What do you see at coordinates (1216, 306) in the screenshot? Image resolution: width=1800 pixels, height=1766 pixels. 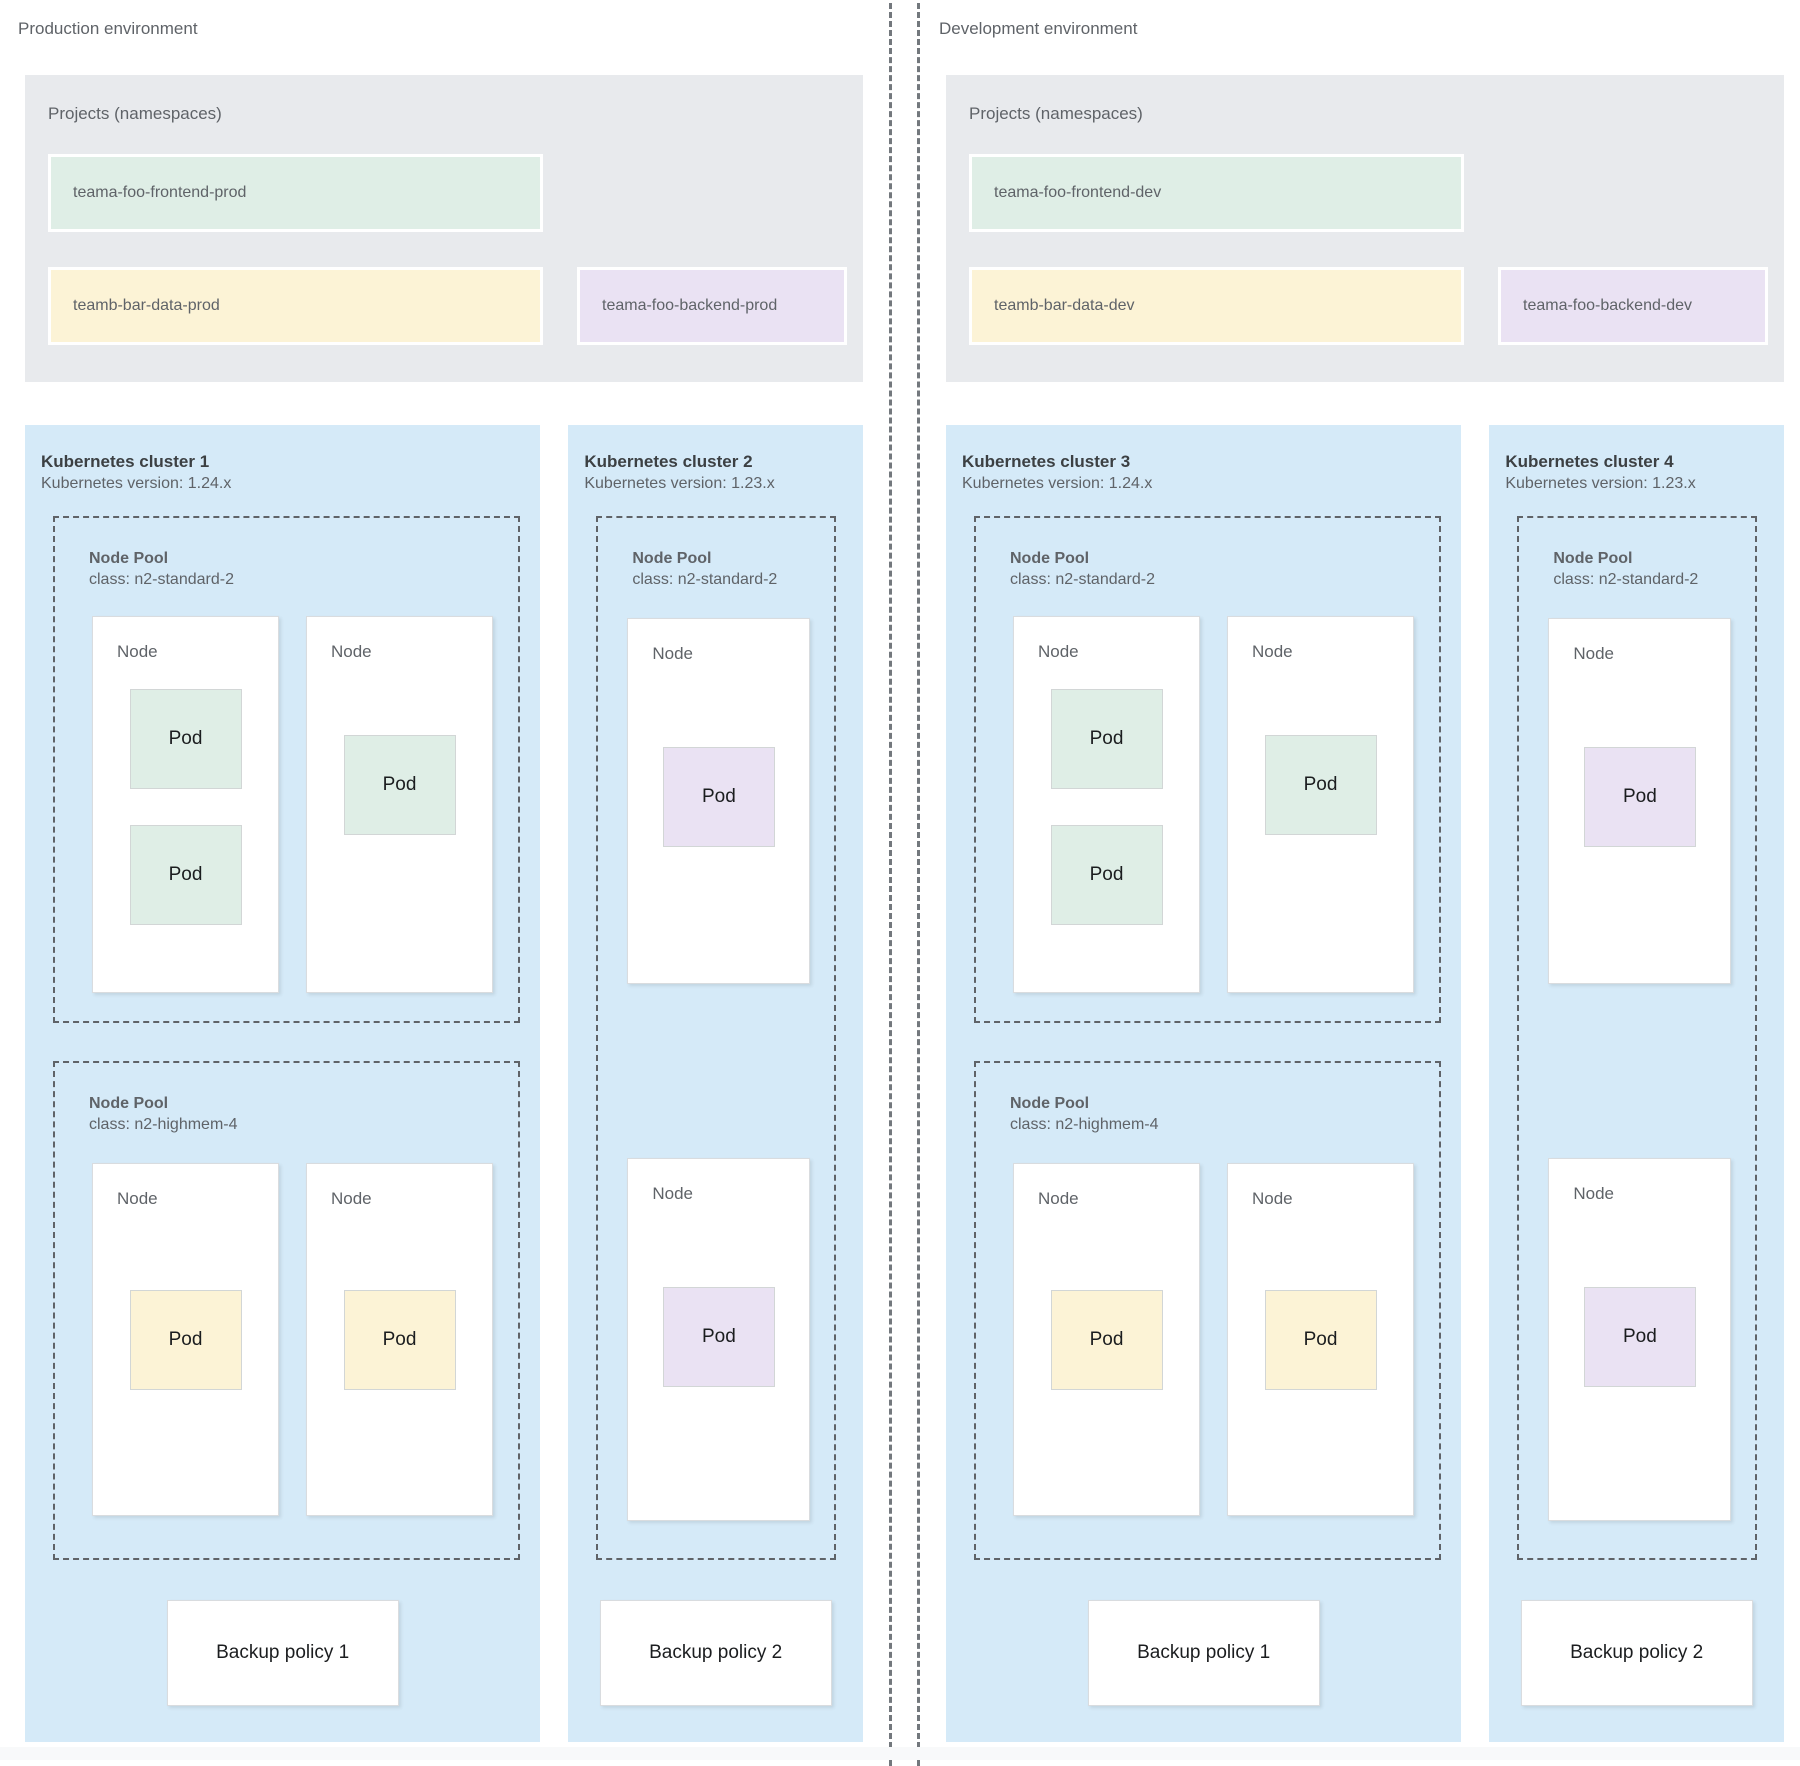 I see `namespace-chip-data: teamb-bar-data-dev` at bounding box center [1216, 306].